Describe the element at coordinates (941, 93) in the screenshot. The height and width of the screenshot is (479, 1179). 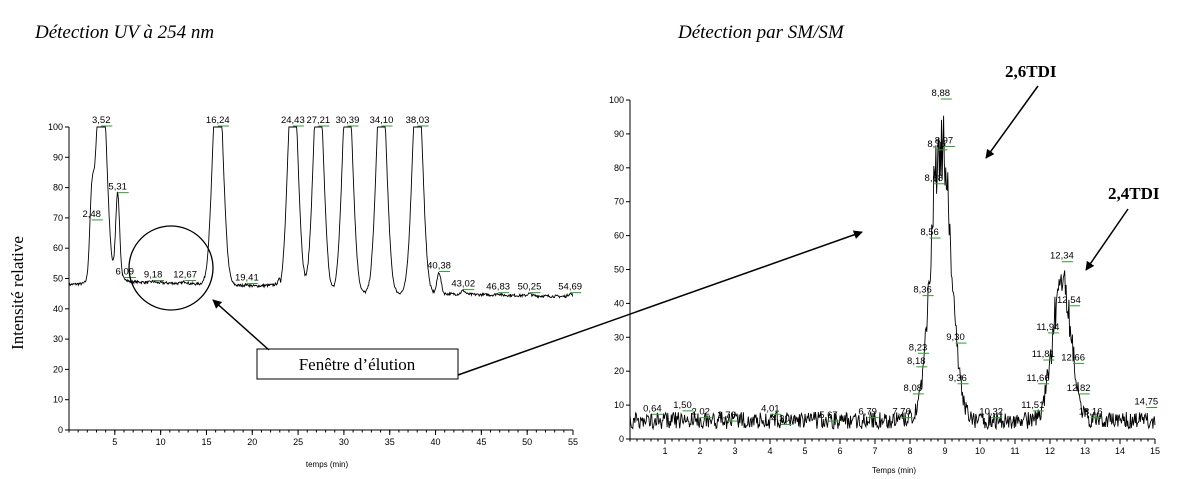
I see `msms-peak-label: 8,88` at that location.